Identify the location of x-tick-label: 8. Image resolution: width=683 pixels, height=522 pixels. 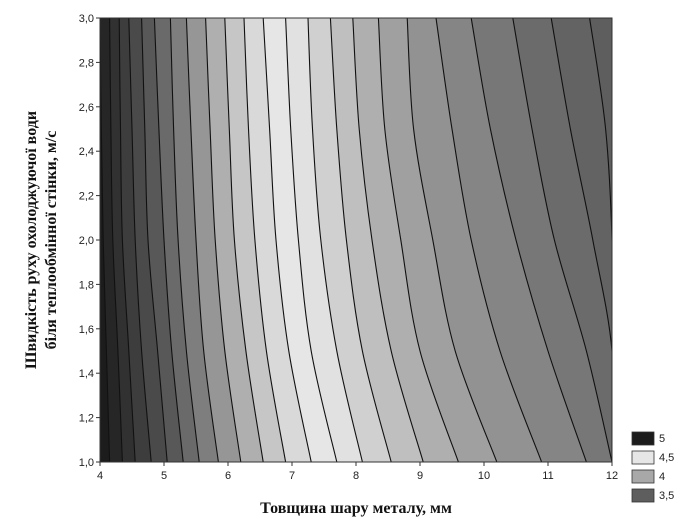
(356, 476).